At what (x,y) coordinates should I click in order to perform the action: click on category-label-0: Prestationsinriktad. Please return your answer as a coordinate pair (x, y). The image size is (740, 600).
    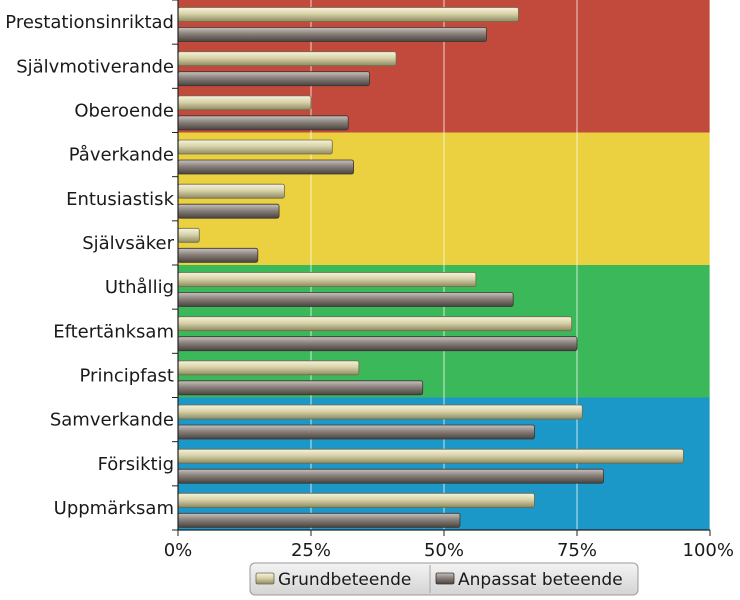
    Looking at the image, I should click on (89, 22).